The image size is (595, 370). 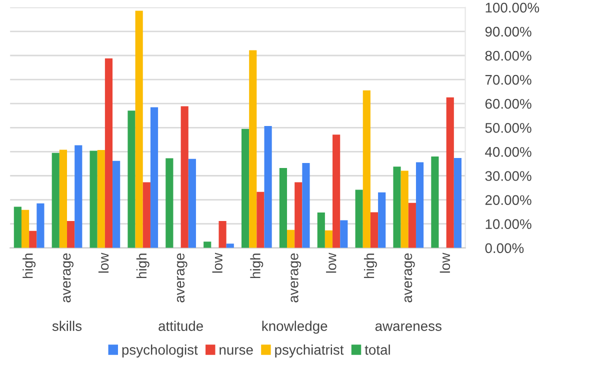 I want to click on y-tick-label: 50.00%, so click(x=508, y=127).